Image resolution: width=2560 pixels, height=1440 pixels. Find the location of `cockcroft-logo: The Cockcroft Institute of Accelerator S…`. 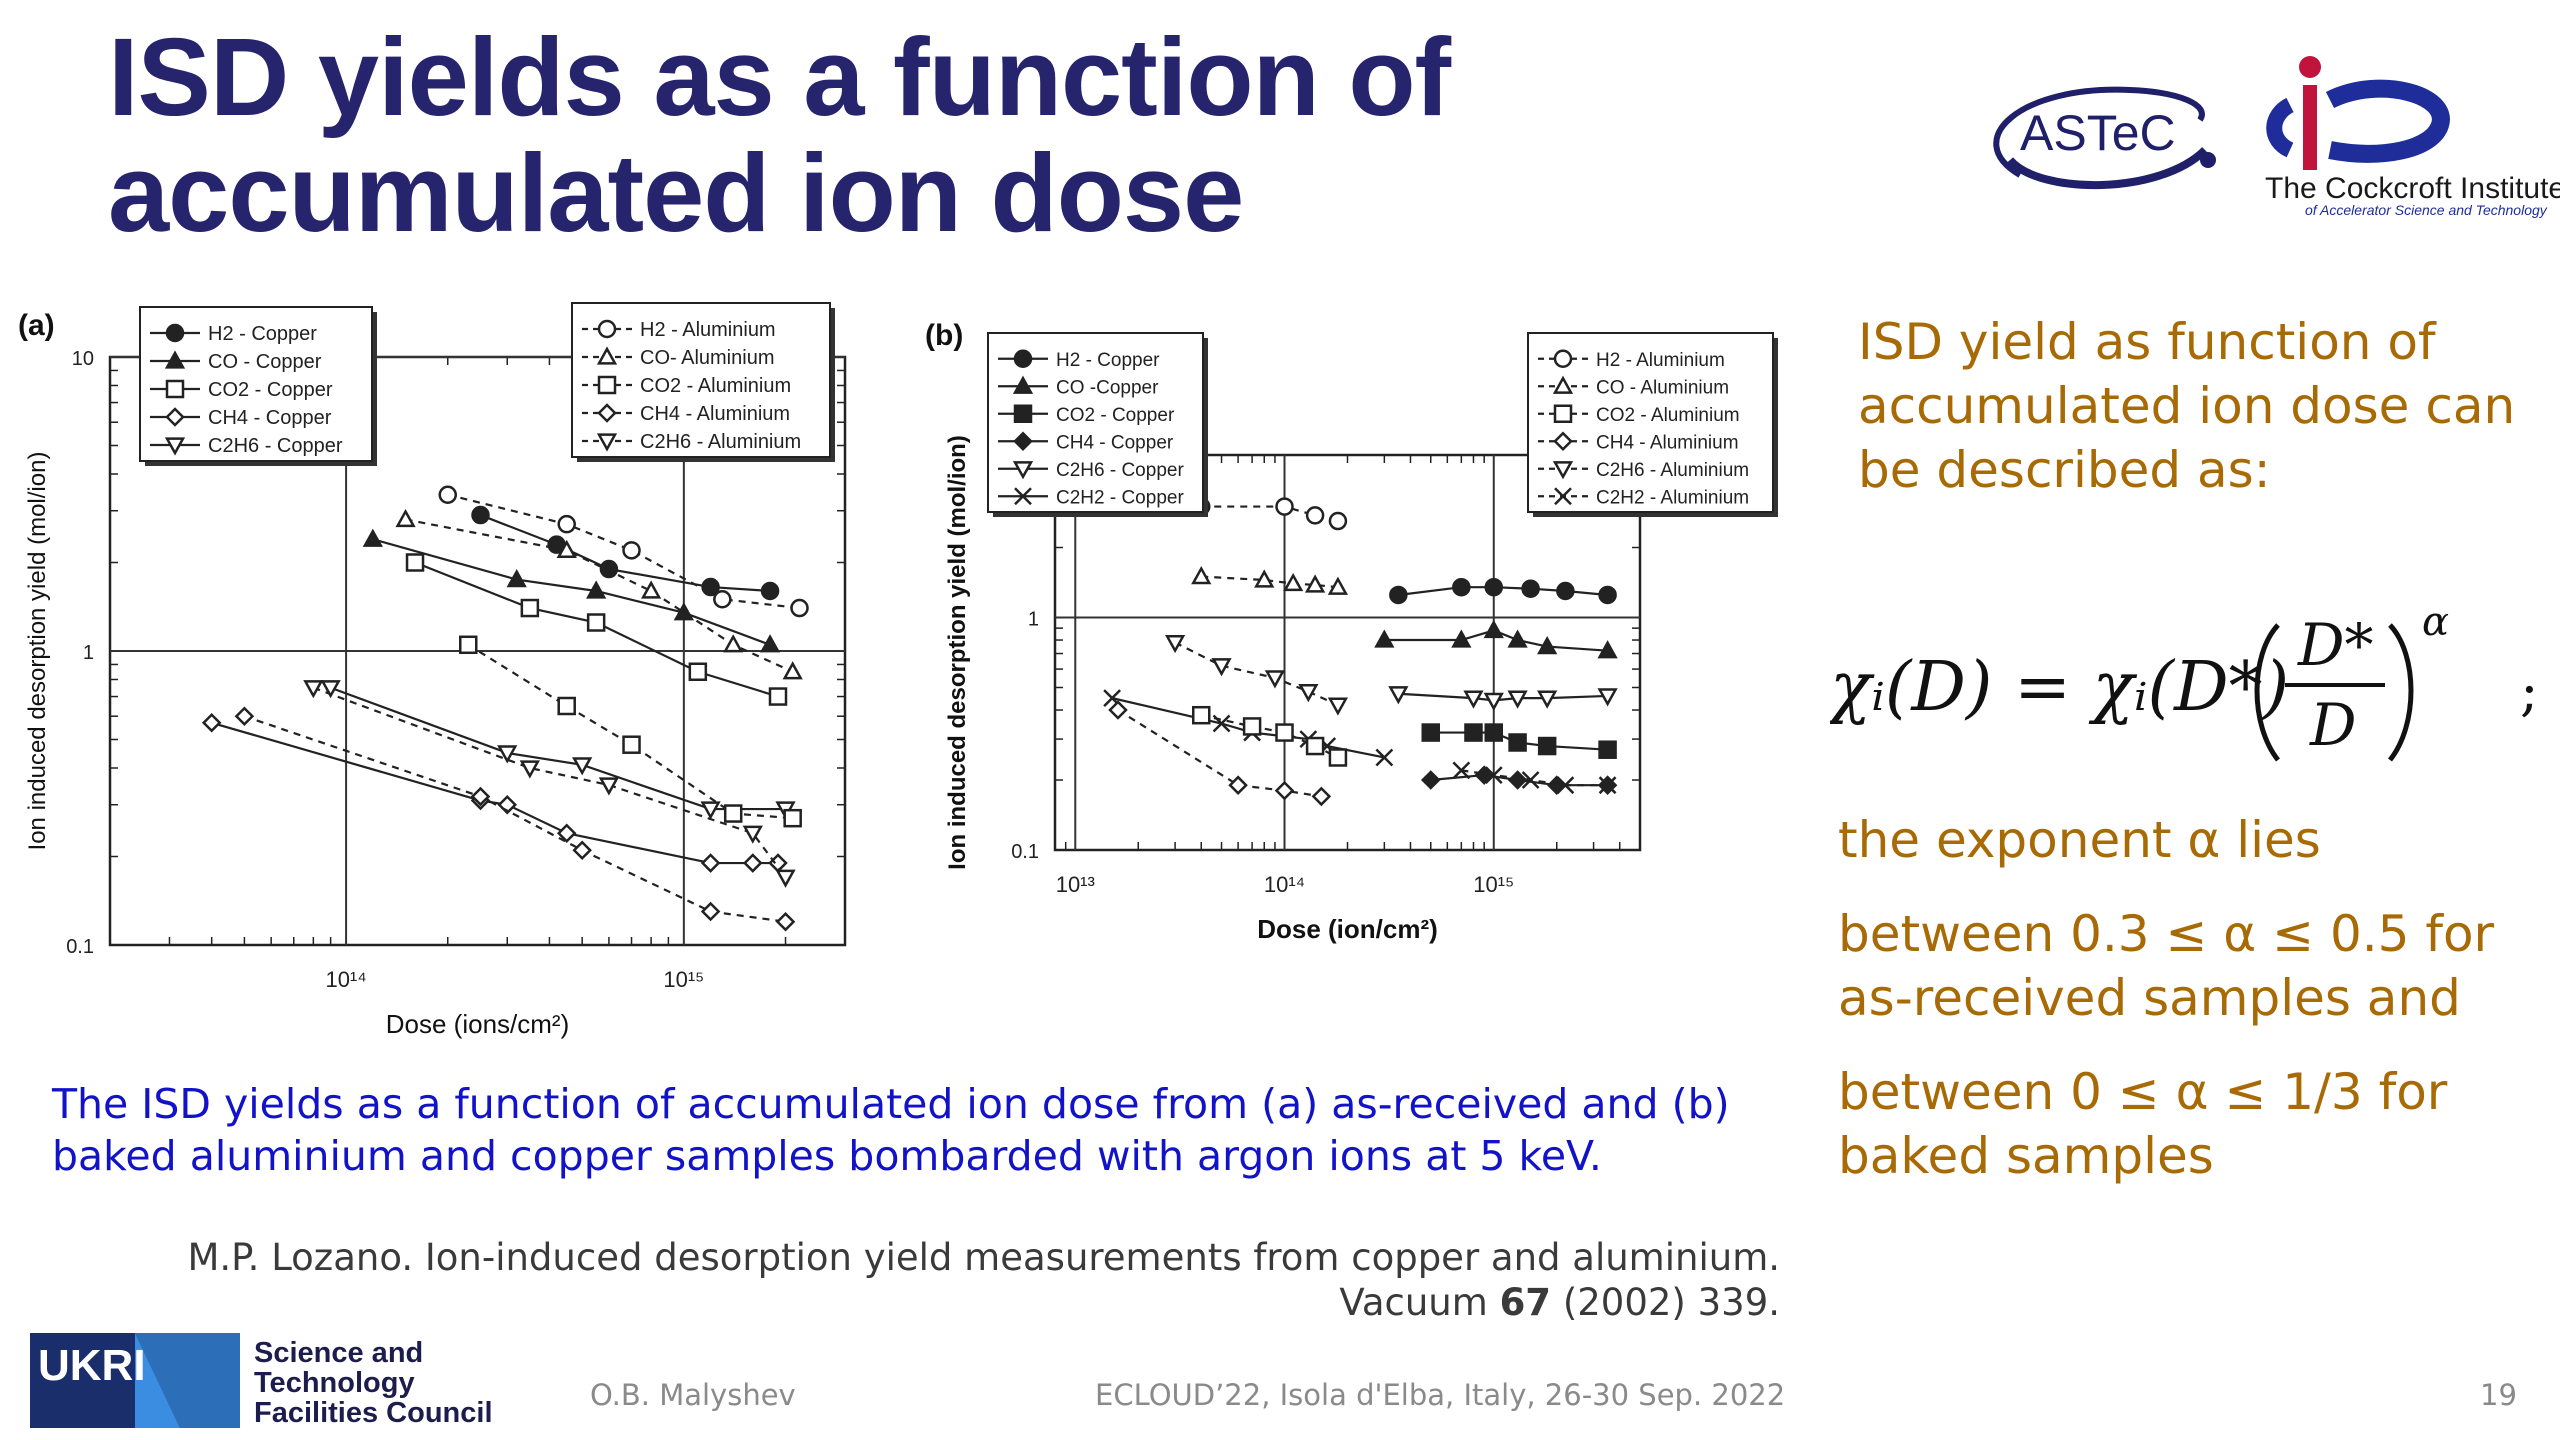

cockcroft-logo: The Cockcroft Institute of Accelerator S… is located at coordinates (2412, 137).